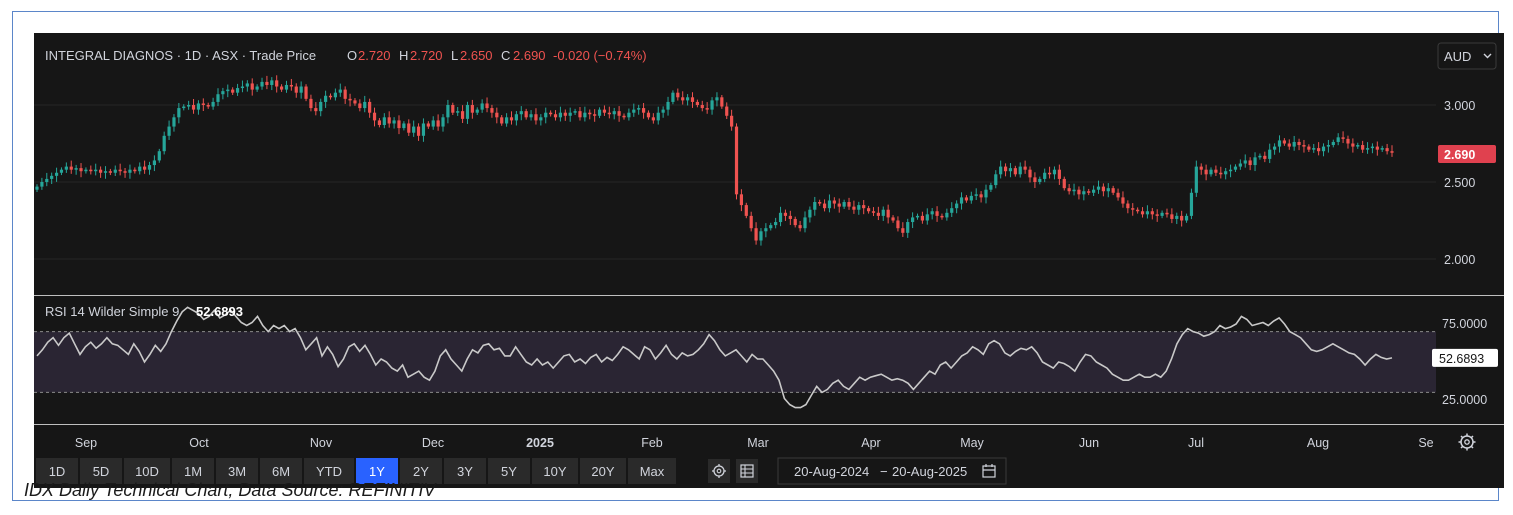  Describe the element at coordinates (758, 443) in the screenshot. I see `time-label: Mar` at that location.